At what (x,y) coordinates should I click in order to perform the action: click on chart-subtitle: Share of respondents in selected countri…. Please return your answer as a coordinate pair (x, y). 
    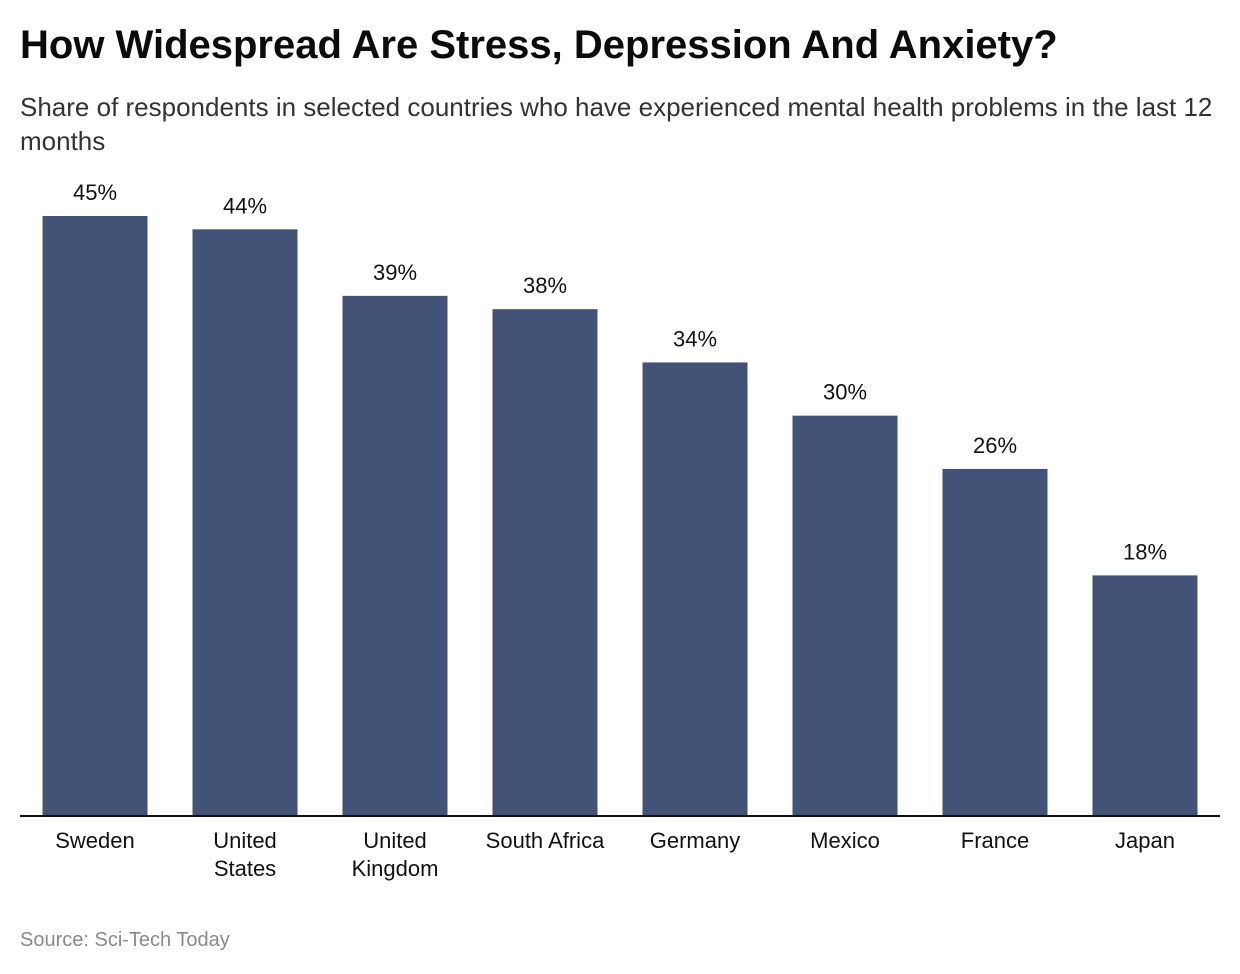
    Looking at the image, I should click on (616, 124).